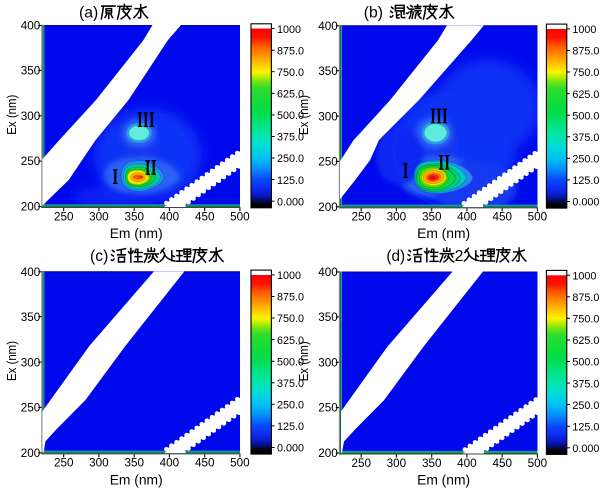 This screenshot has height=490, width=600. I want to click on svg-text: (a), so click(88, 13).